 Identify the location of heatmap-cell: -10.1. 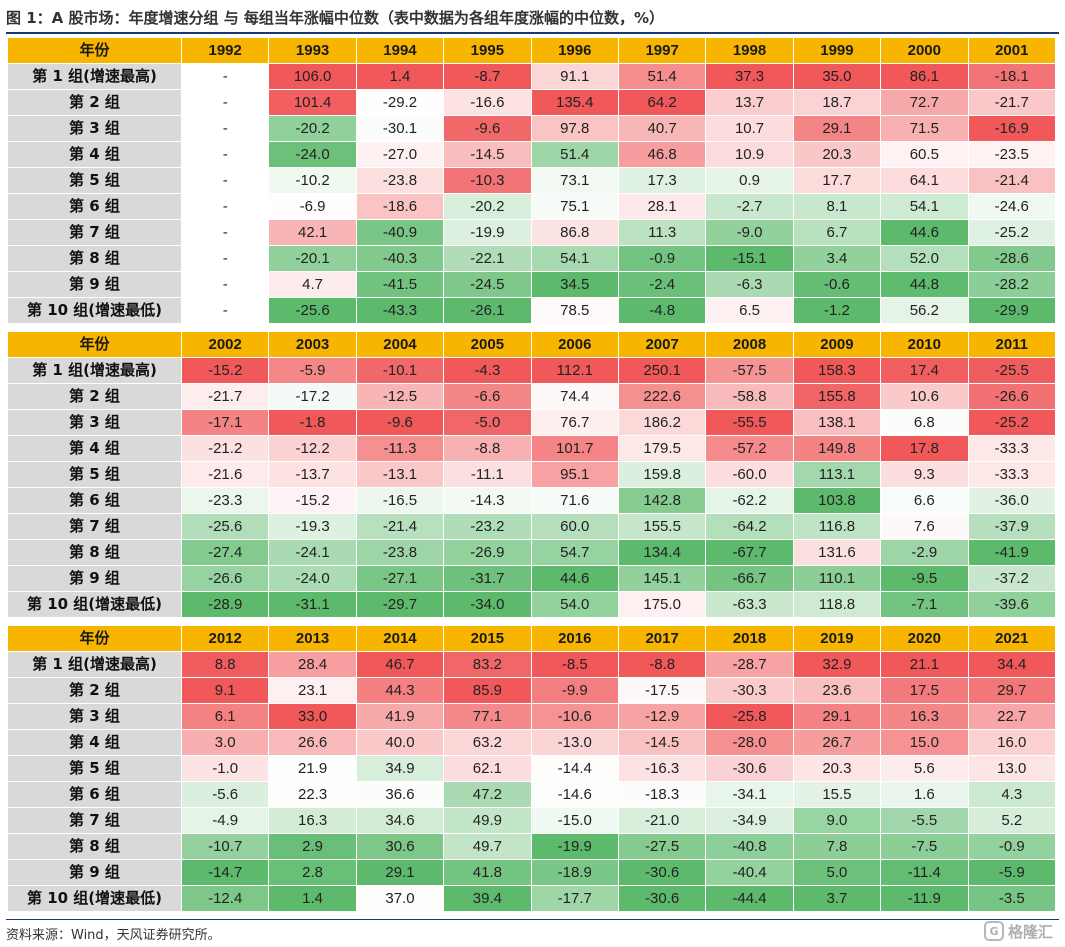
(400, 371).